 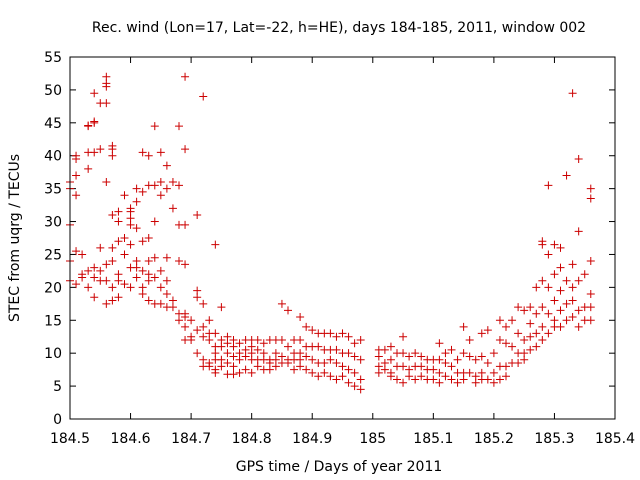 What do you see at coordinates (57, 420) in the screenshot?
I see `y-tick-label: 0` at bounding box center [57, 420].